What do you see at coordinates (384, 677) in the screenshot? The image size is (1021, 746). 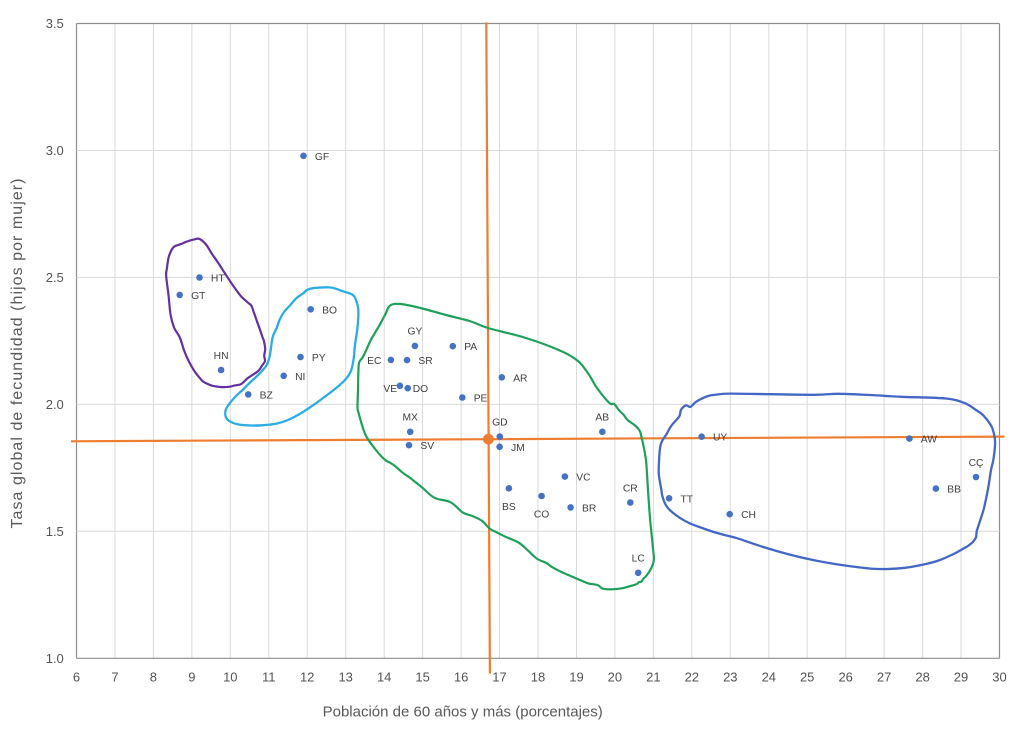 I see `svg-text: 14` at bounding box center [384, 677].